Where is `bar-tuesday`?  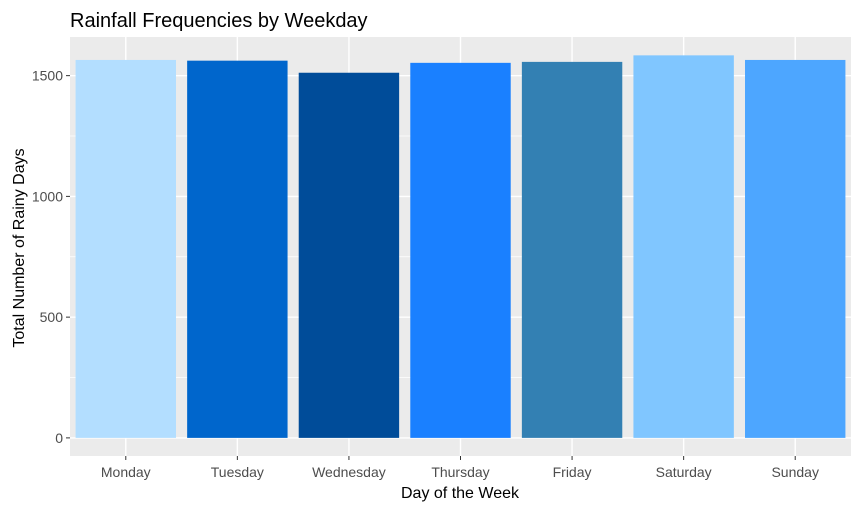 bar-tuesday is located at coordinates (237, 249).